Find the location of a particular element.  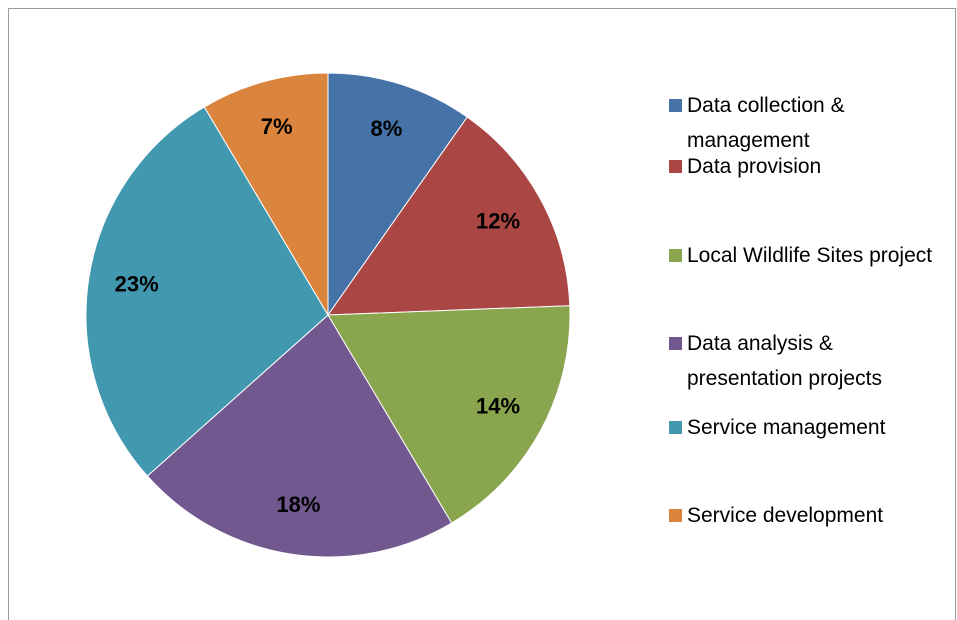

legend-entry: Service development is located at coordinates (809, 515).